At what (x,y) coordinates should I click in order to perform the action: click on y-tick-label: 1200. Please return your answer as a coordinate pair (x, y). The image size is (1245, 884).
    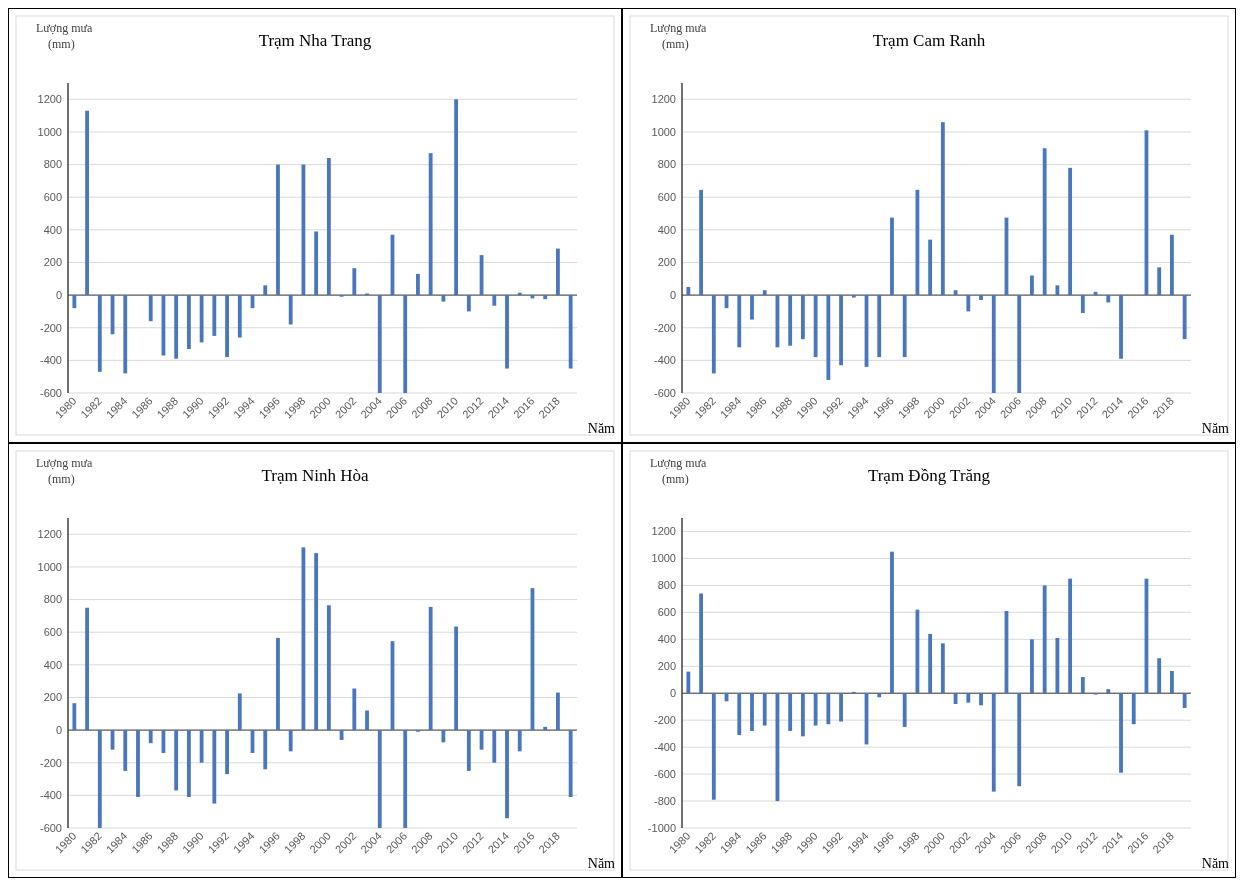
    Looking at the image, I should click on (49, 534).